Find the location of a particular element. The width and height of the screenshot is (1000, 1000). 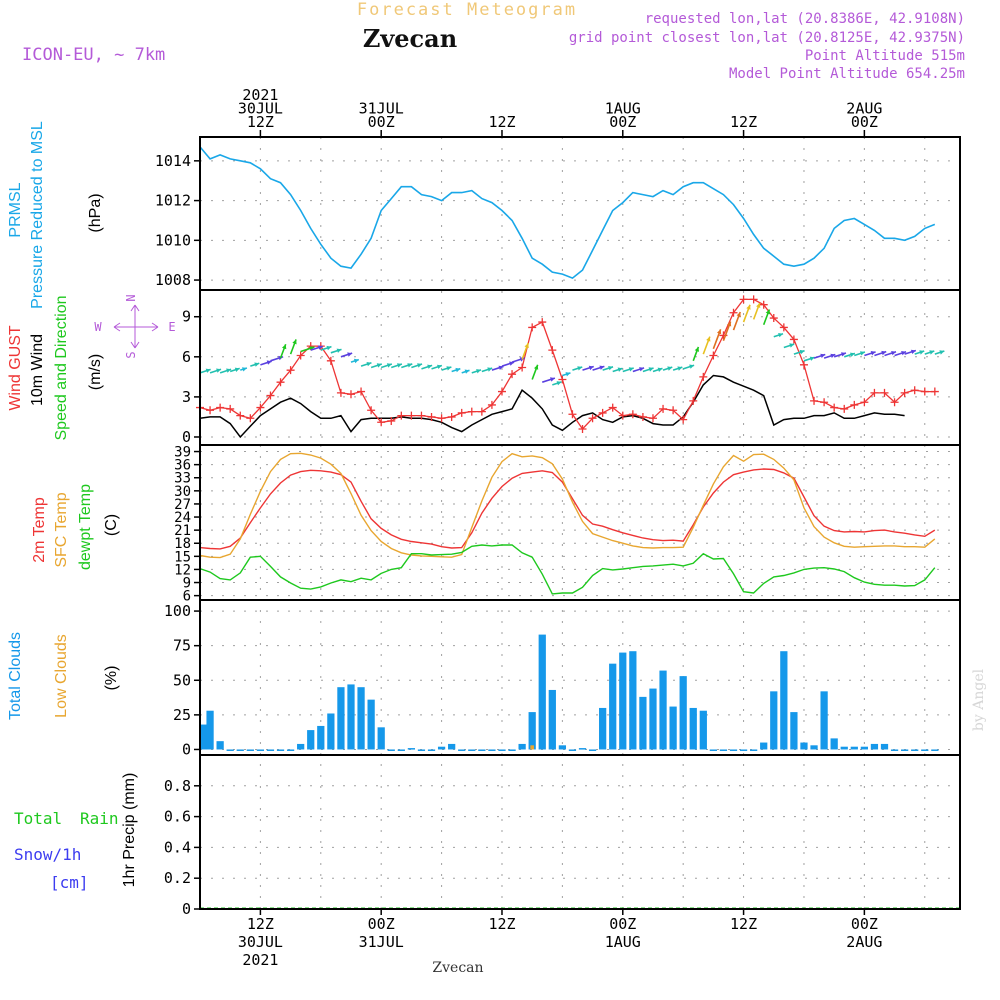

compass-south: S is located at coordinates (131, 354).